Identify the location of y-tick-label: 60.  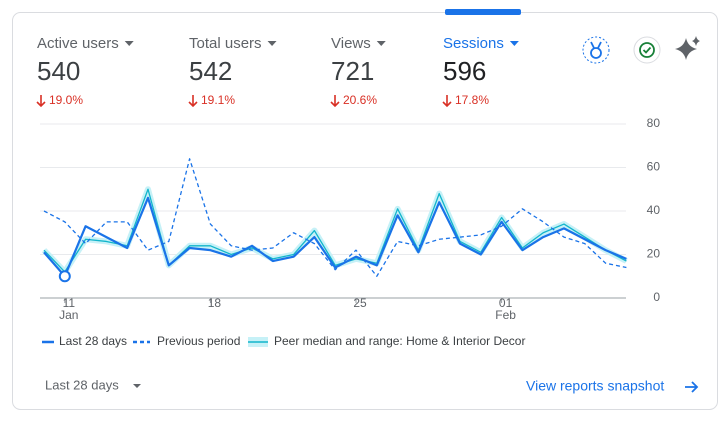
(654, 167).